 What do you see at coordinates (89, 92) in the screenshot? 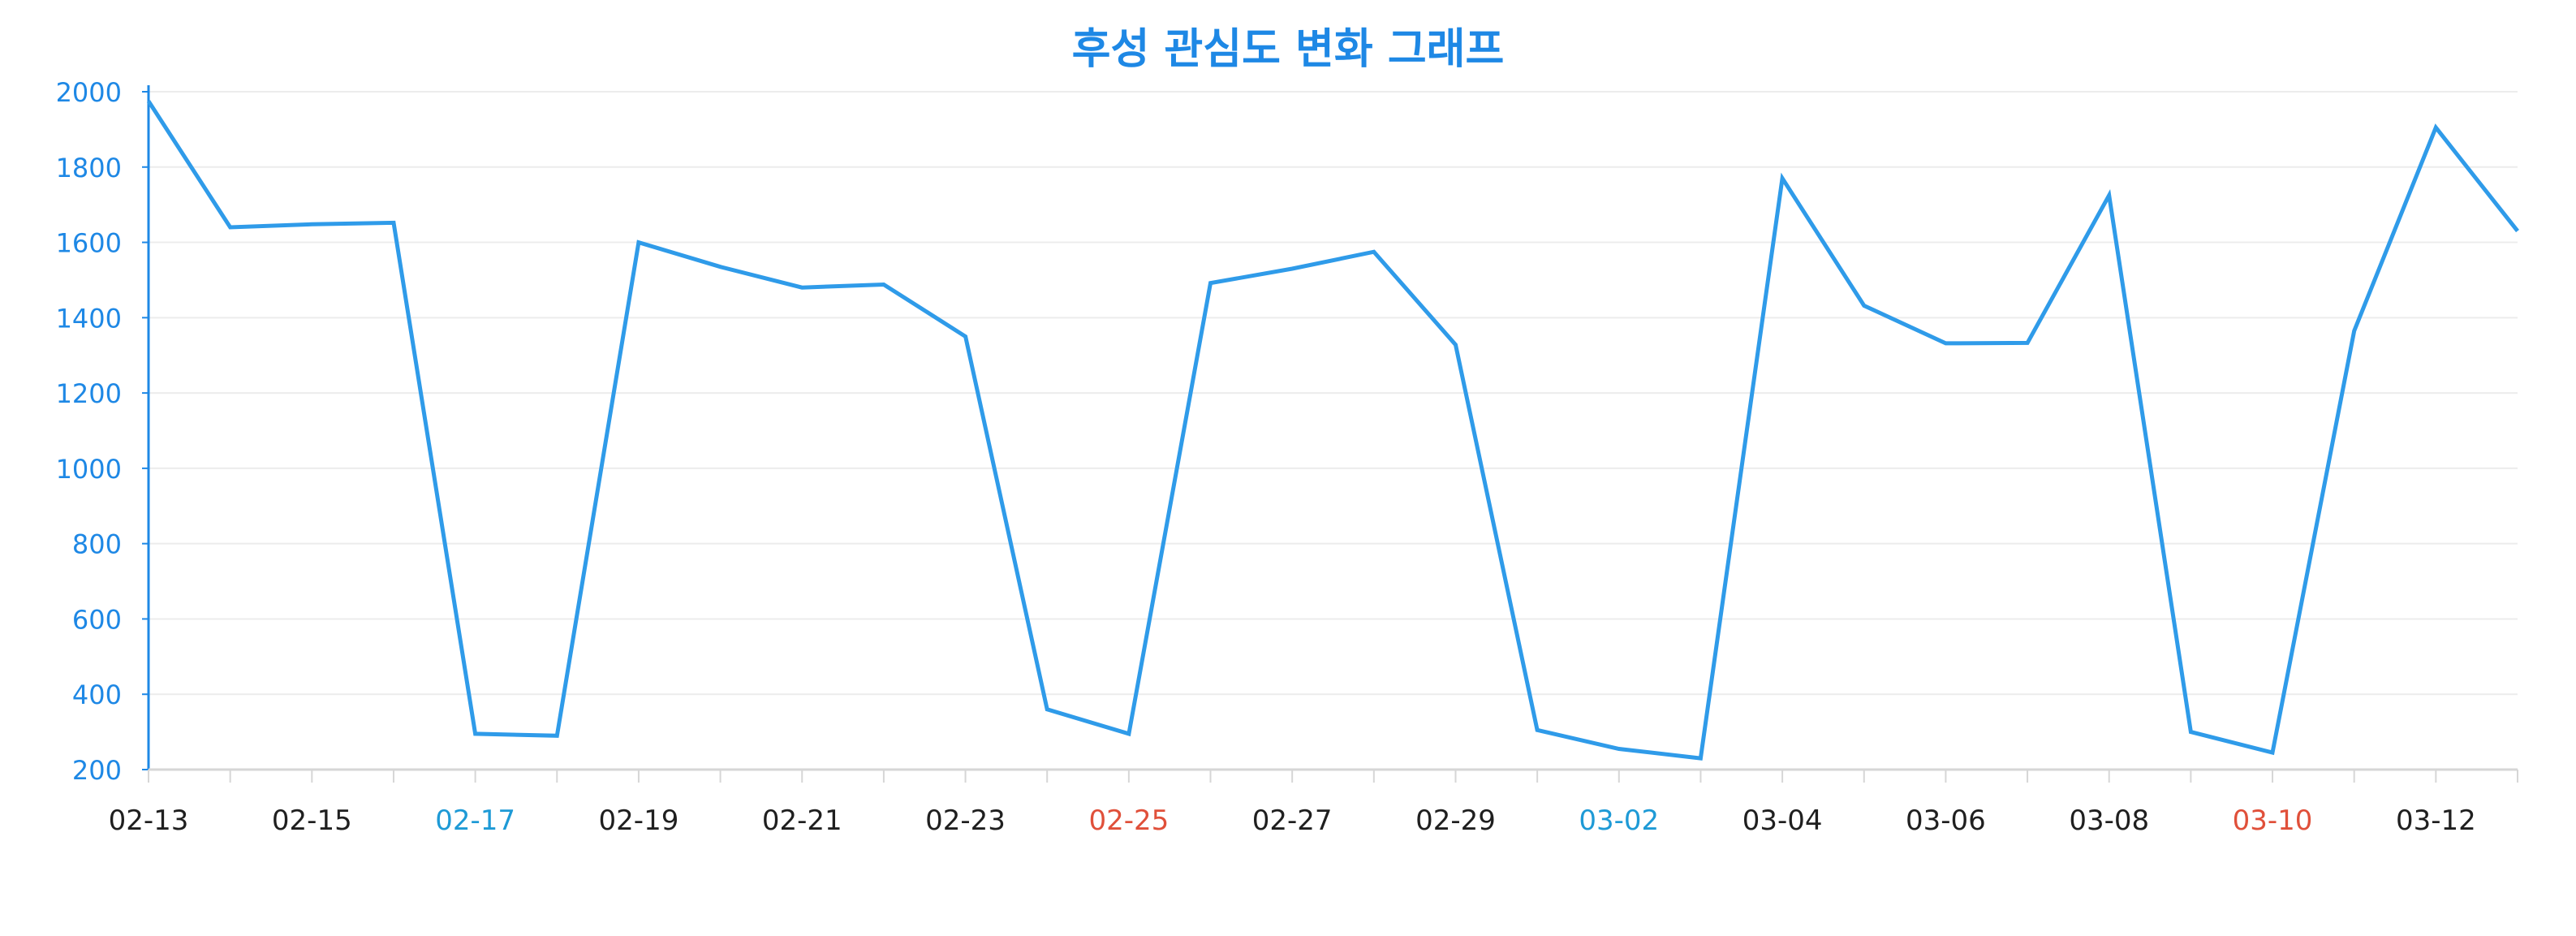
I see `y-tick-label: 2000` at bounding box center [89, 92].